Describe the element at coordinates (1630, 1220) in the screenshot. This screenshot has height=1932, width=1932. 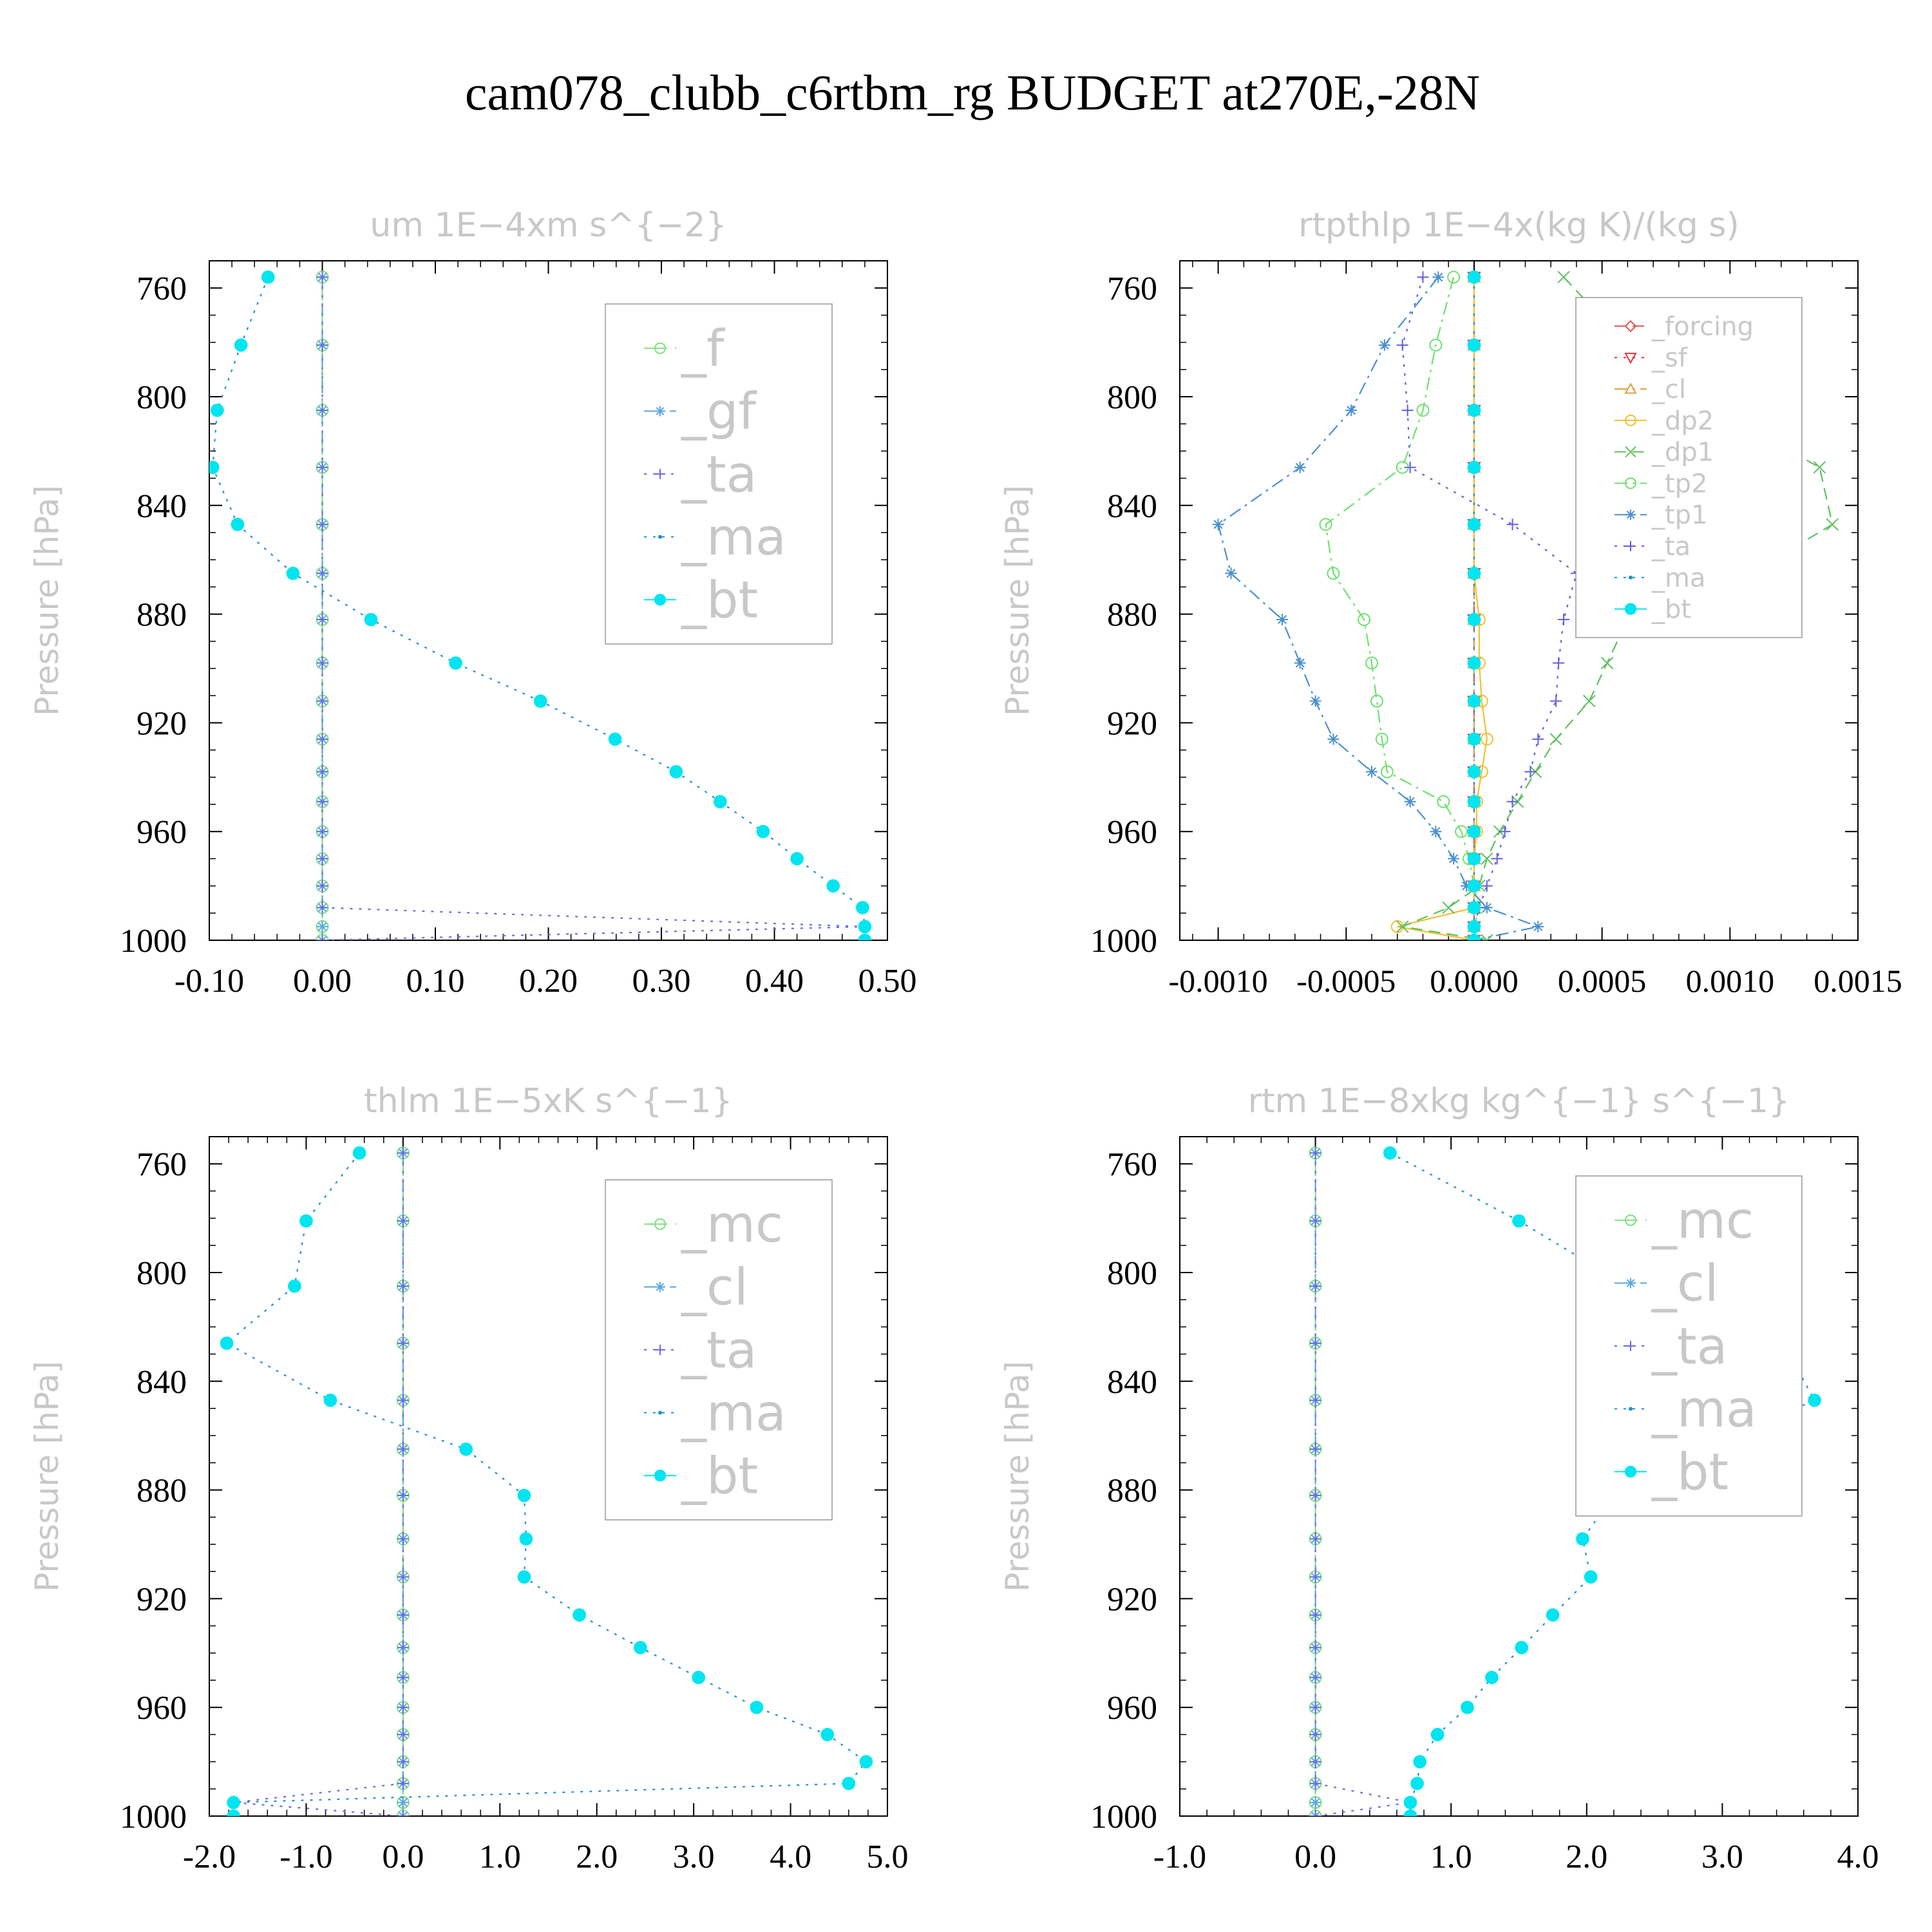
I see `legend-marker-mc` at that location.